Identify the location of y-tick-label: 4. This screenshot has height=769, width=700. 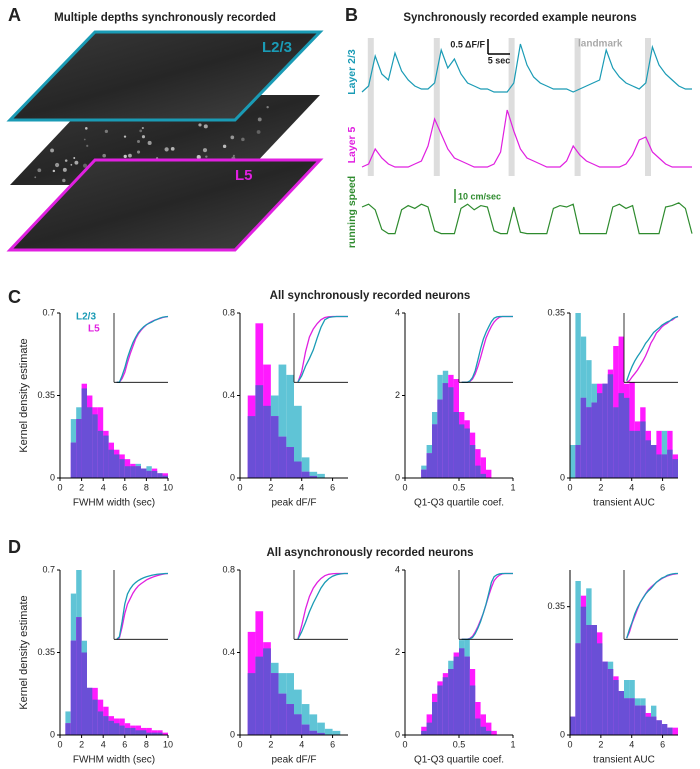
(397, 569).